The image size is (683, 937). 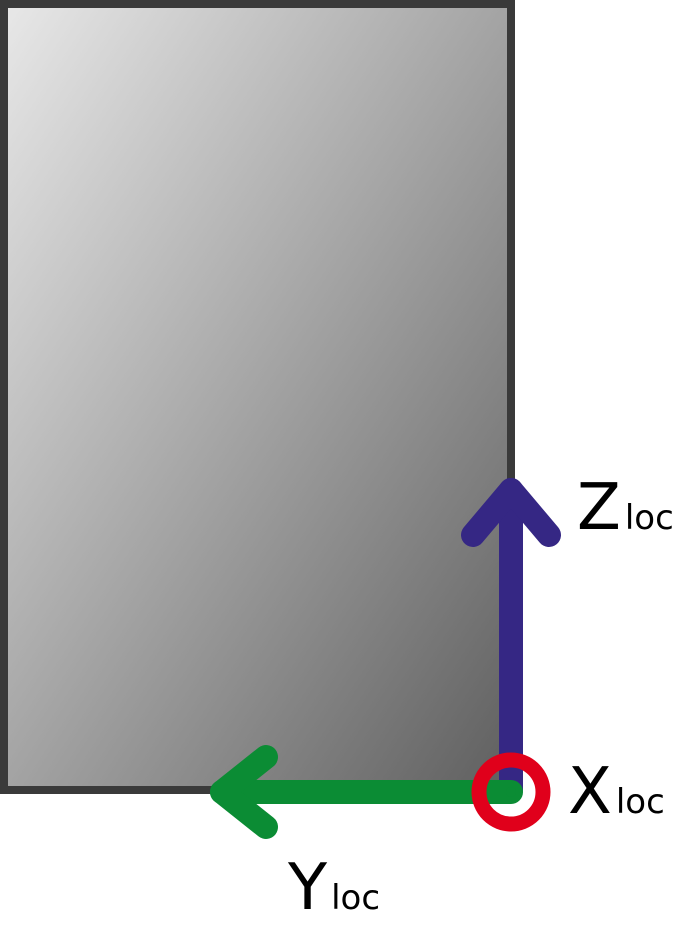 What do you see at coordinates (640, 802) in the screenshot?
I see `x-axis-subscript: loc` at bounding box center [640, 802].